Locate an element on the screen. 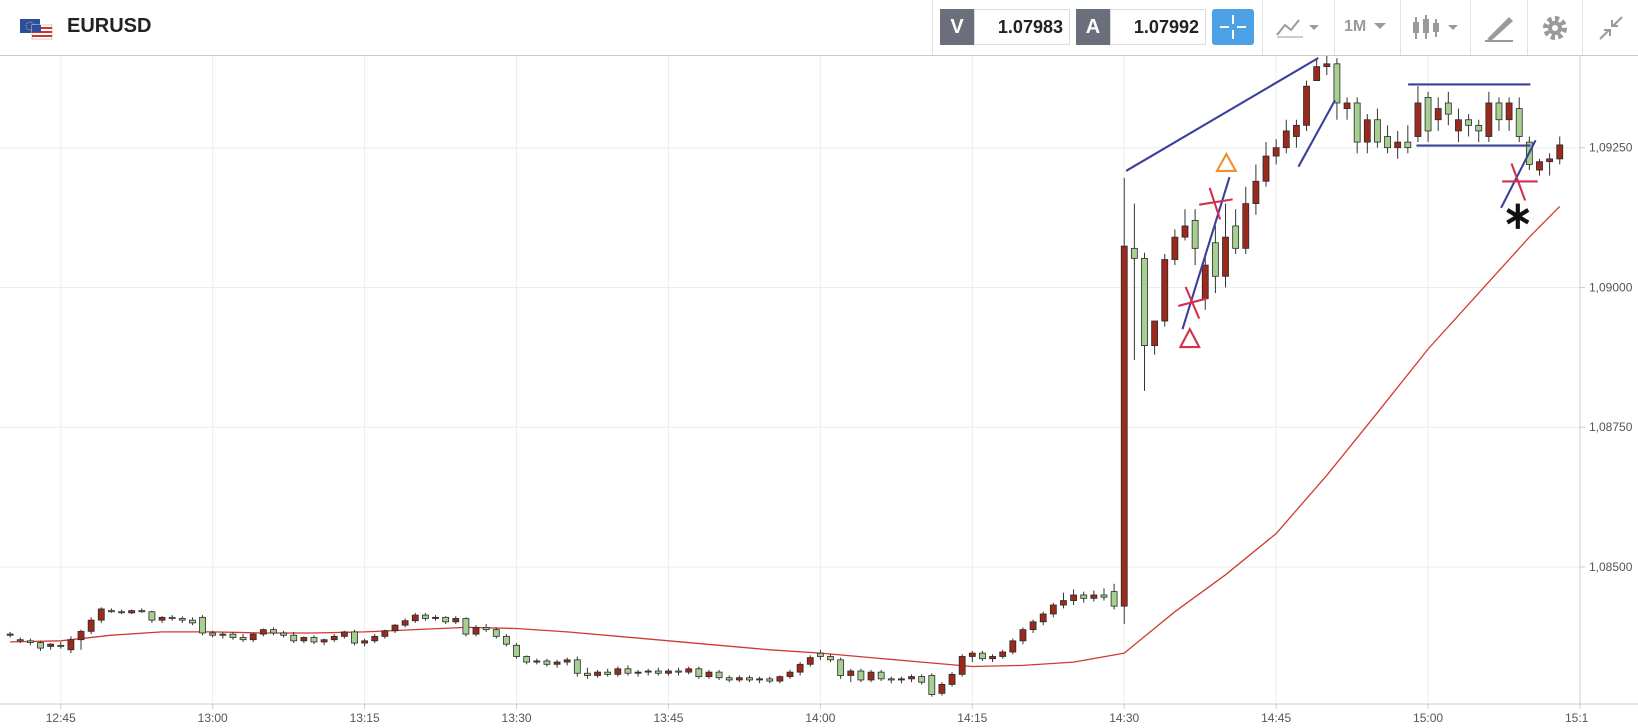 The width and height of the screenshot is (1638, 728). draw-button is located at coordinates (1500, 28).